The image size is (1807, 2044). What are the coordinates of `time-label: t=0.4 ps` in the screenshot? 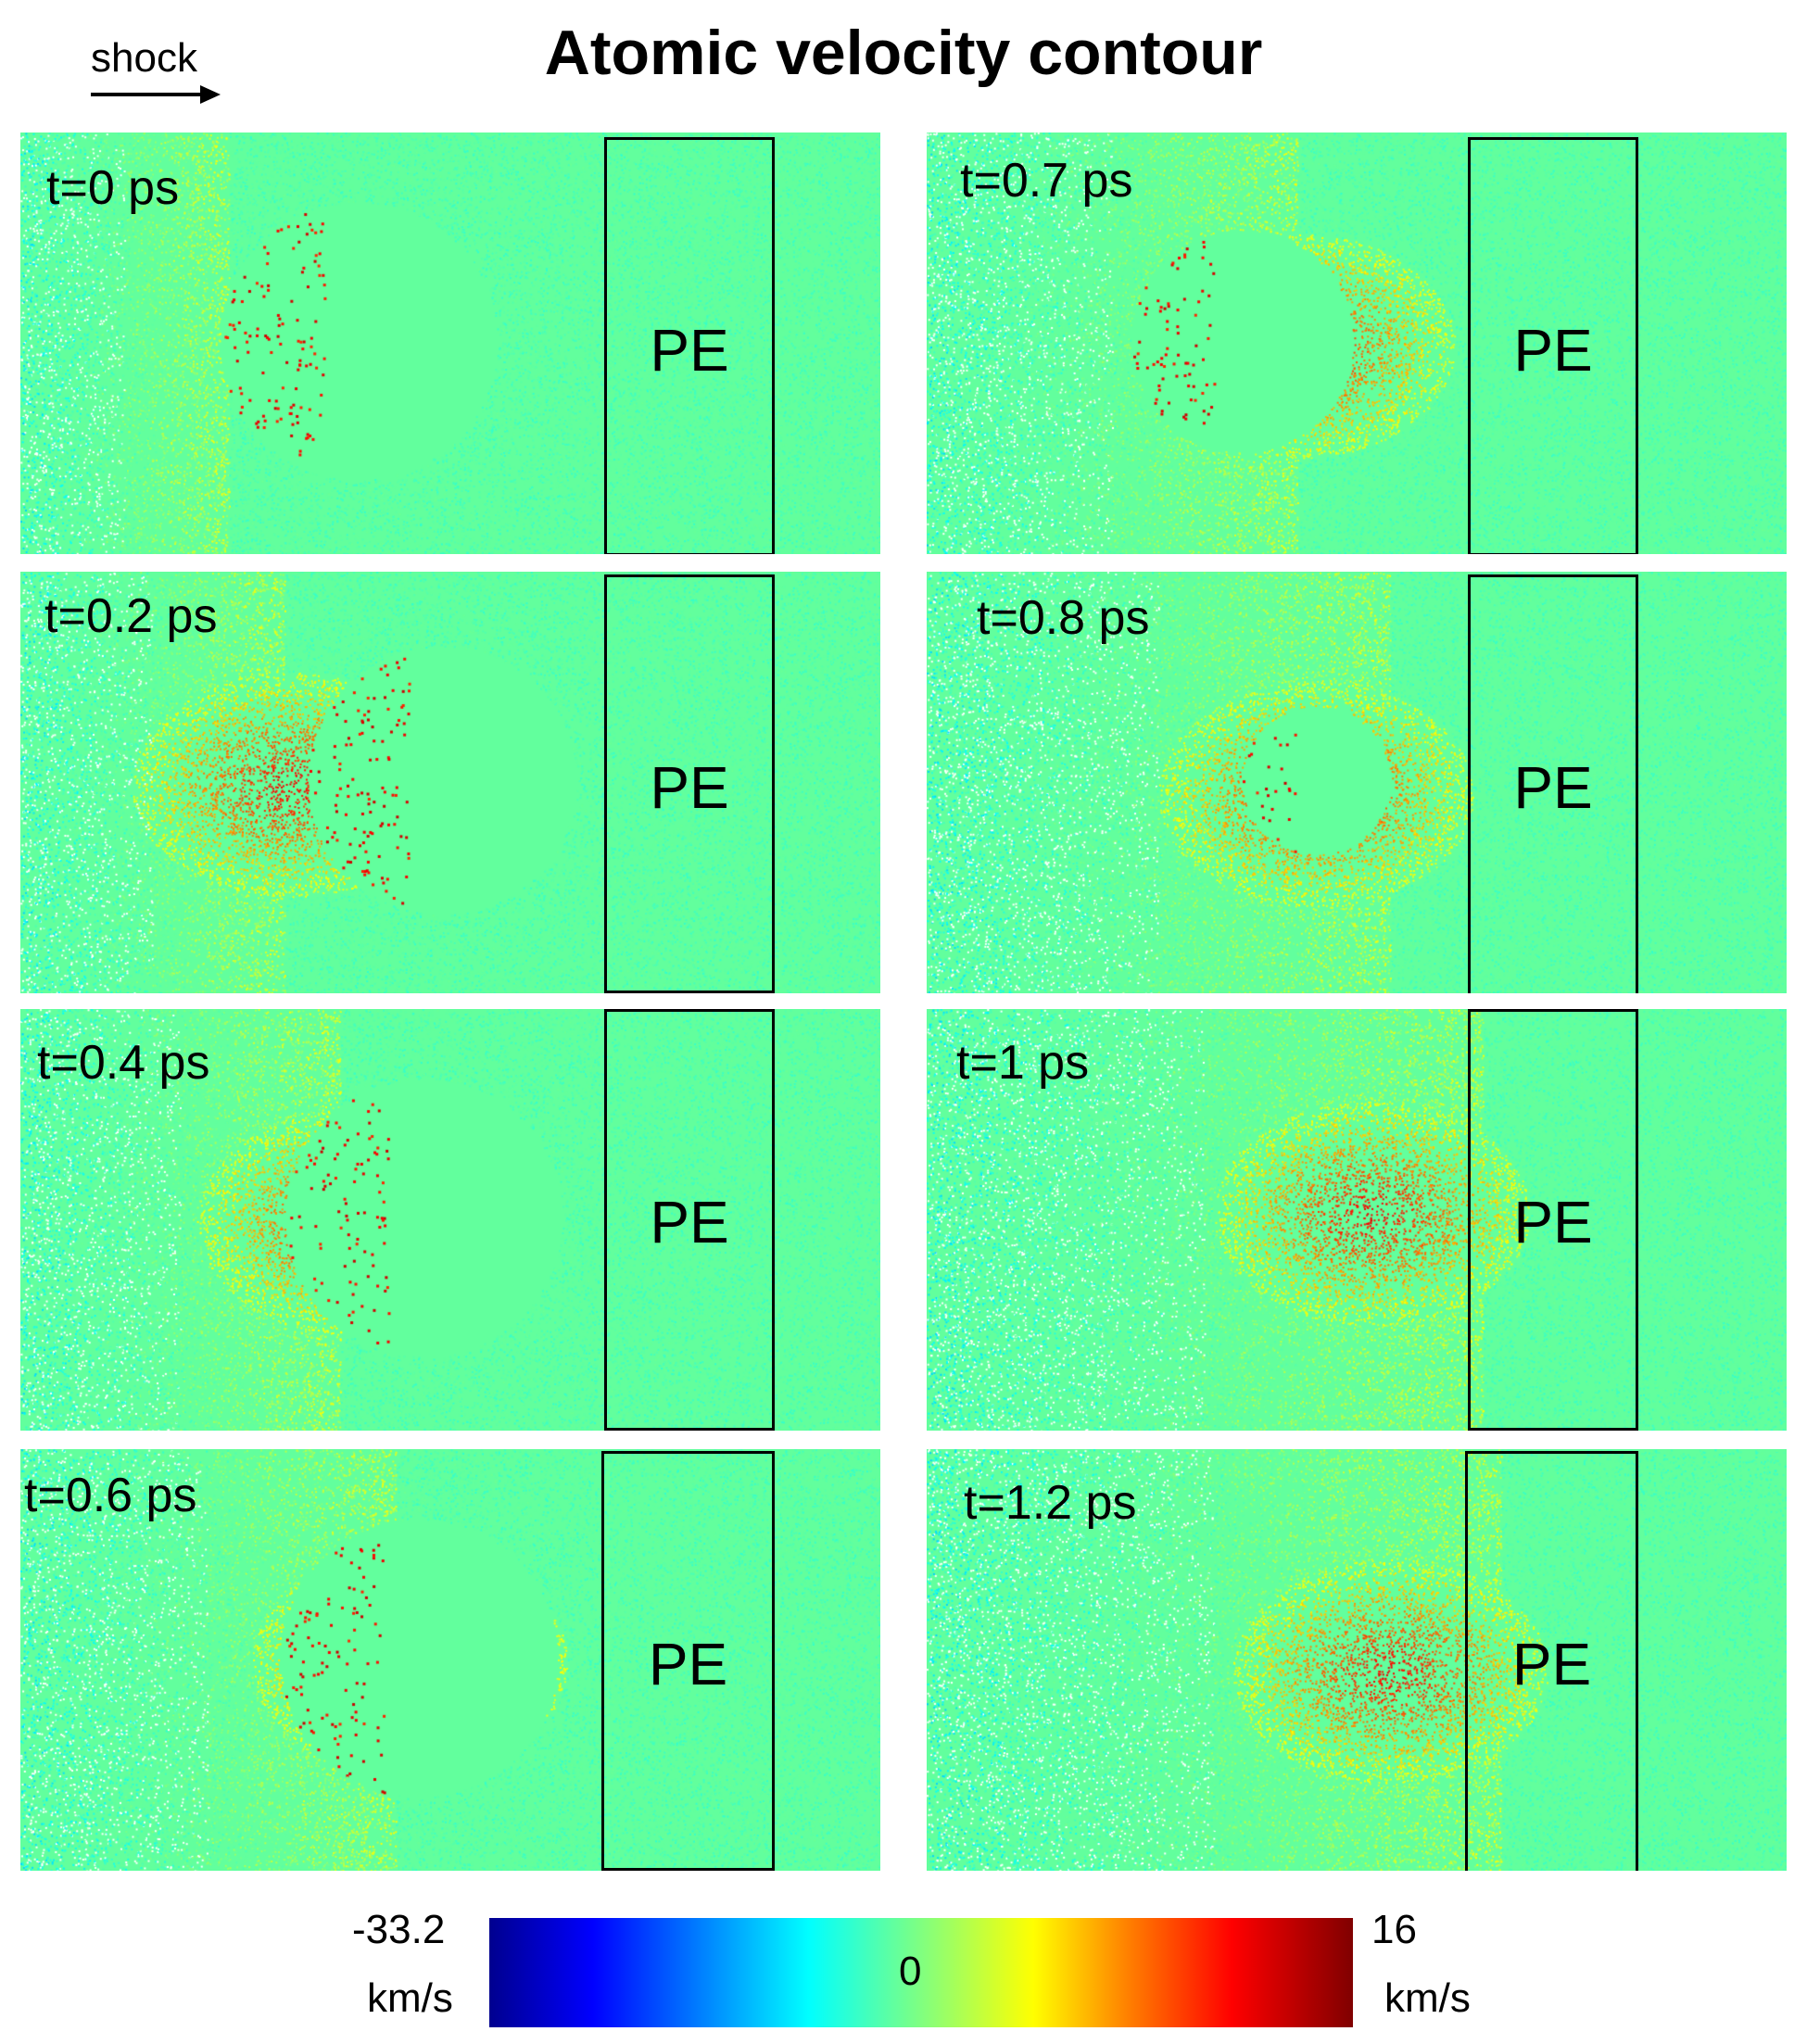 It's located at (123, 1063).